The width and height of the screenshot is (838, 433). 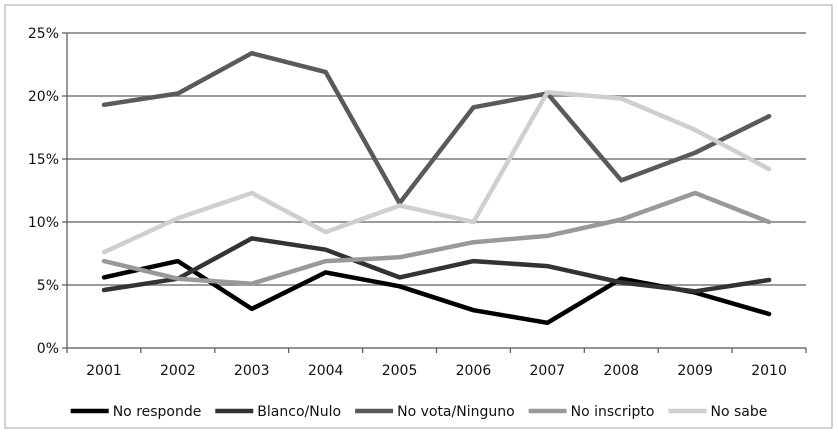 What do you see at coordinates (769, 371) in the screenshot?
I see `x-tick-label: 2010` at bounding box center [769, 371].